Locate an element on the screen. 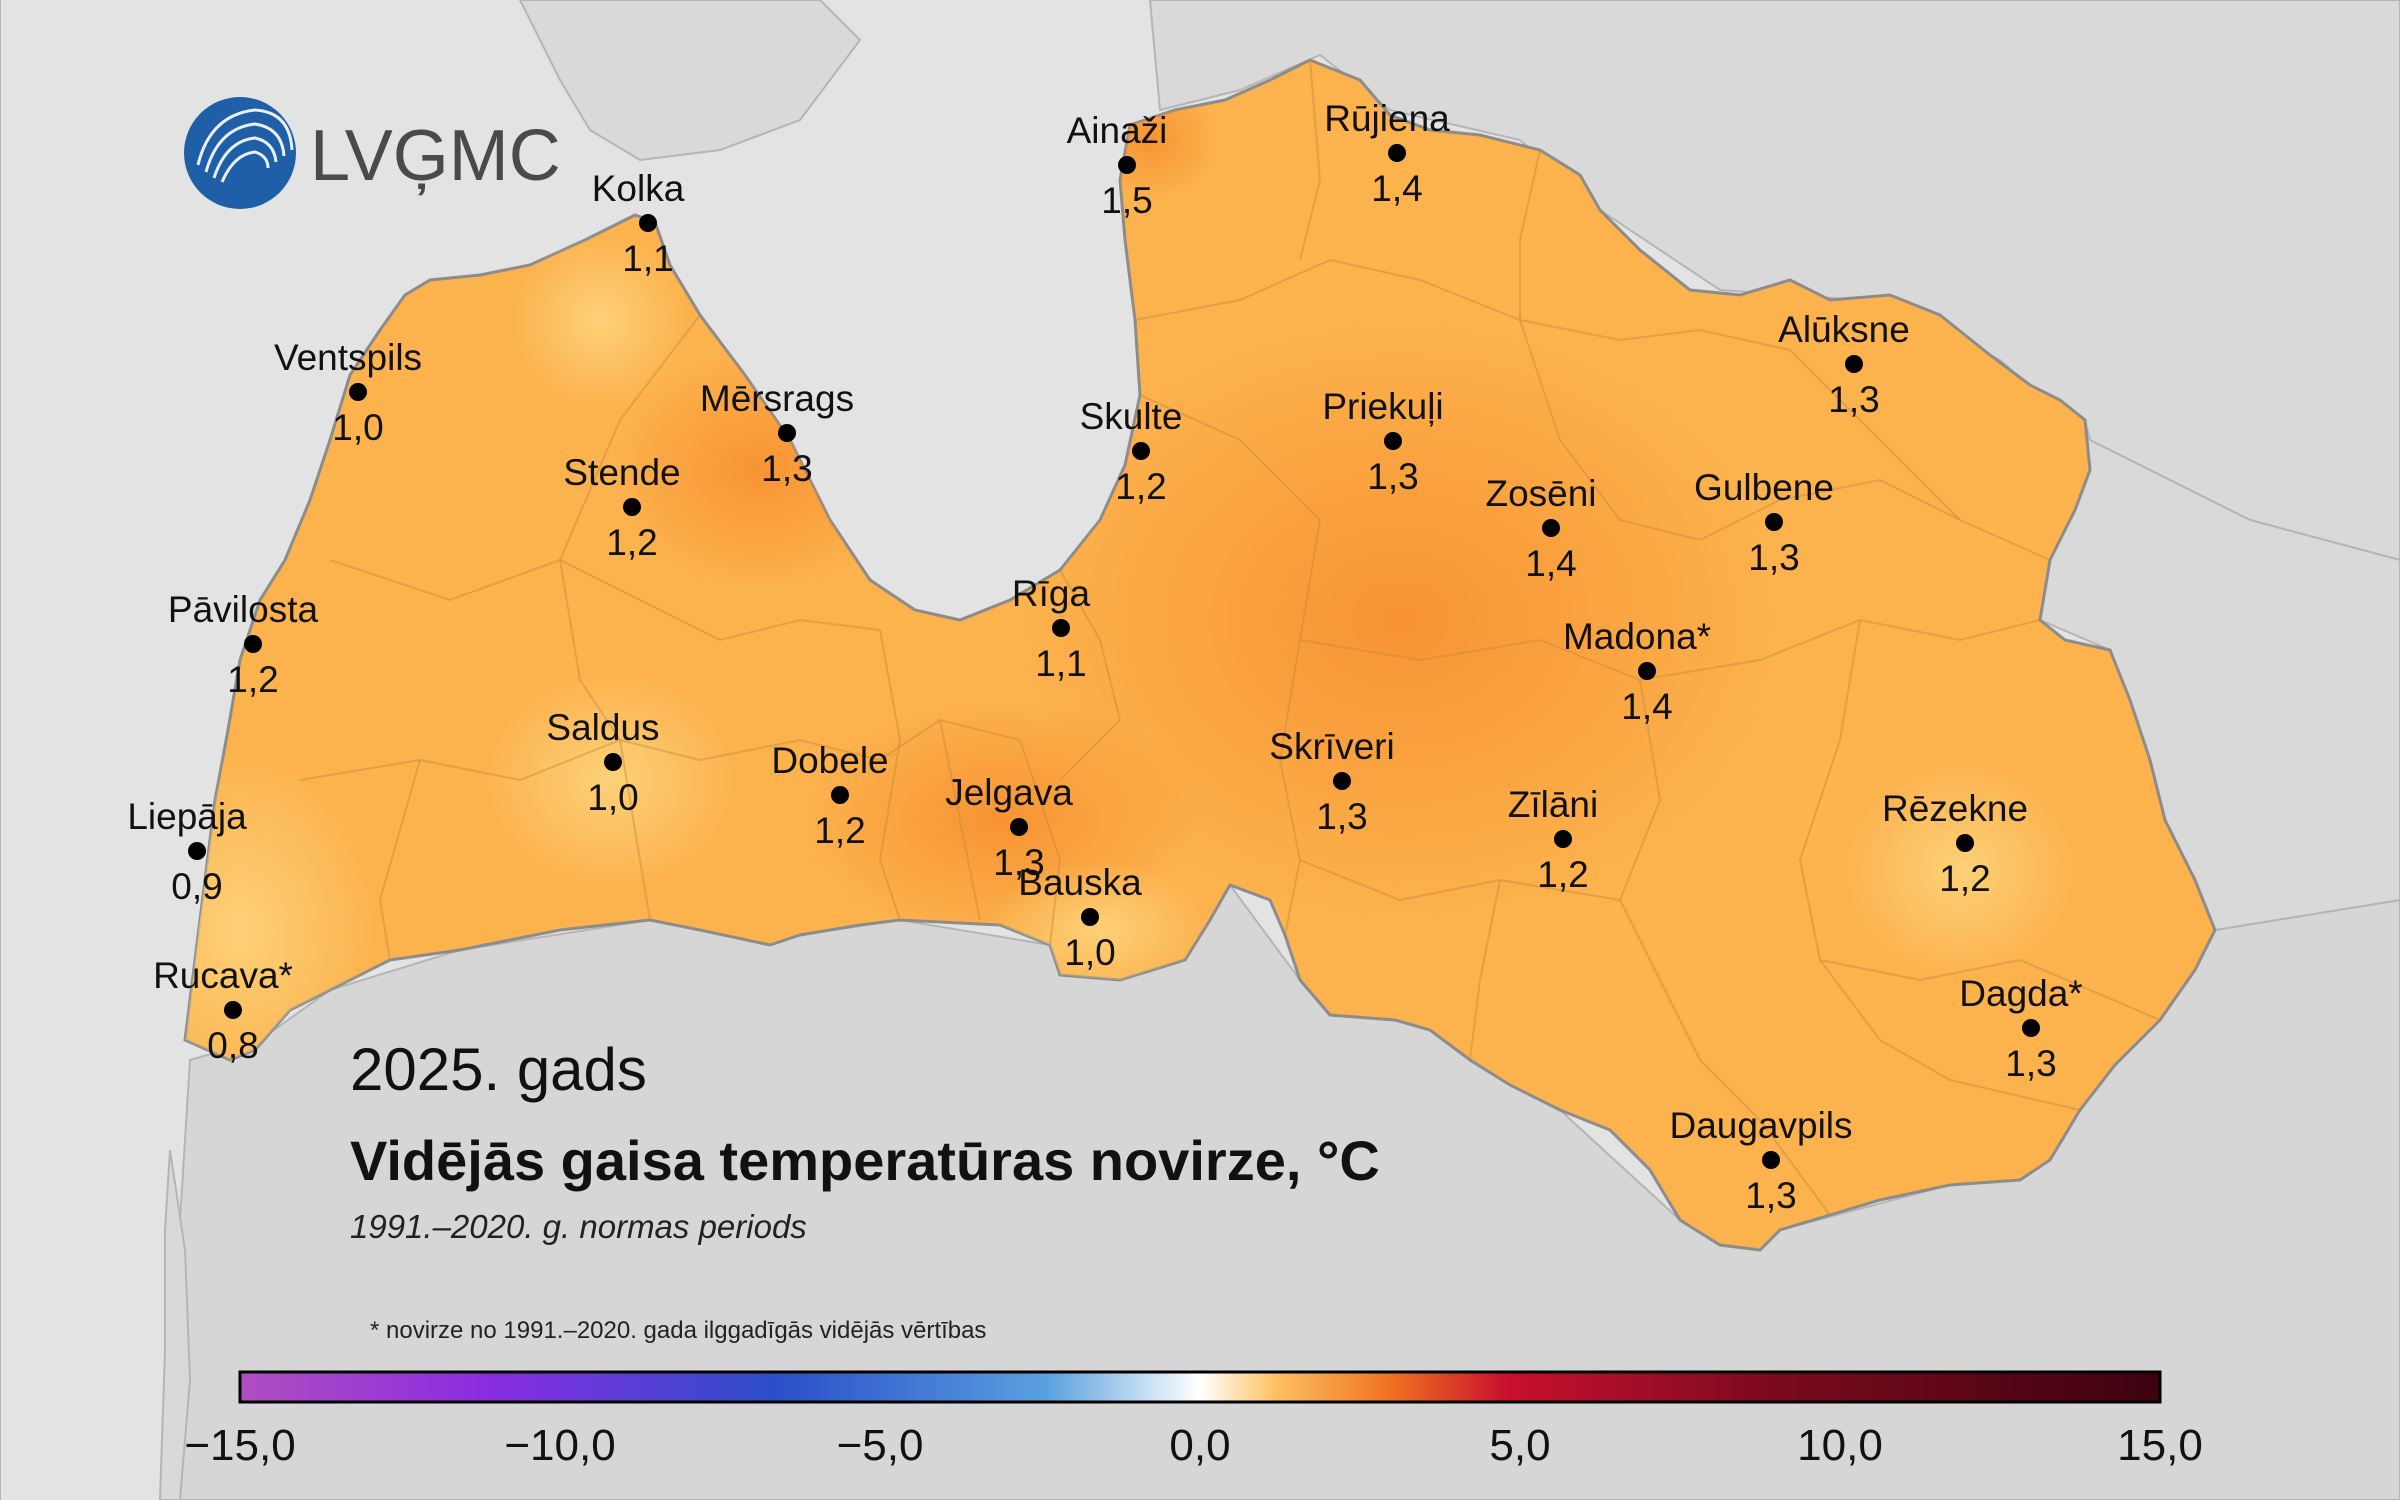 This screenshot has width=2400, height=1500. colorbar-tick-label: 10,0 is located at coordinates (1840, 1445).